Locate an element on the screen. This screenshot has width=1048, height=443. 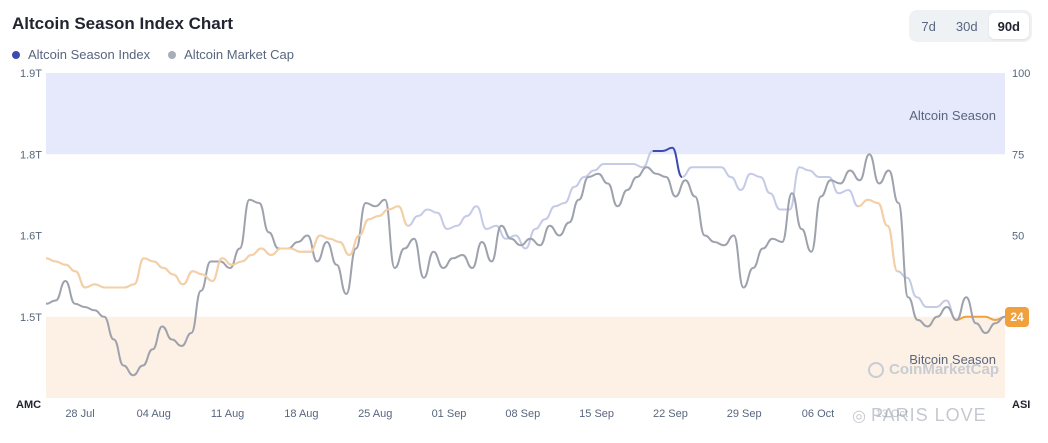
coinmarketcap-logo-icon is located at coordinates (876, 369).